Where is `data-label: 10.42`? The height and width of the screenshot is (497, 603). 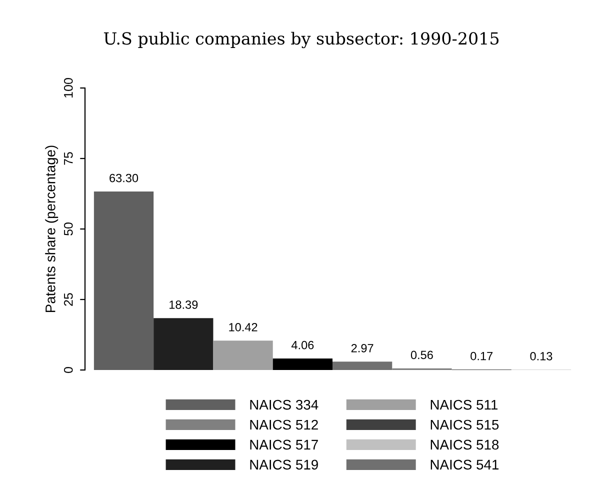
data-label: 10.42 is located at coordinates (243, 327).